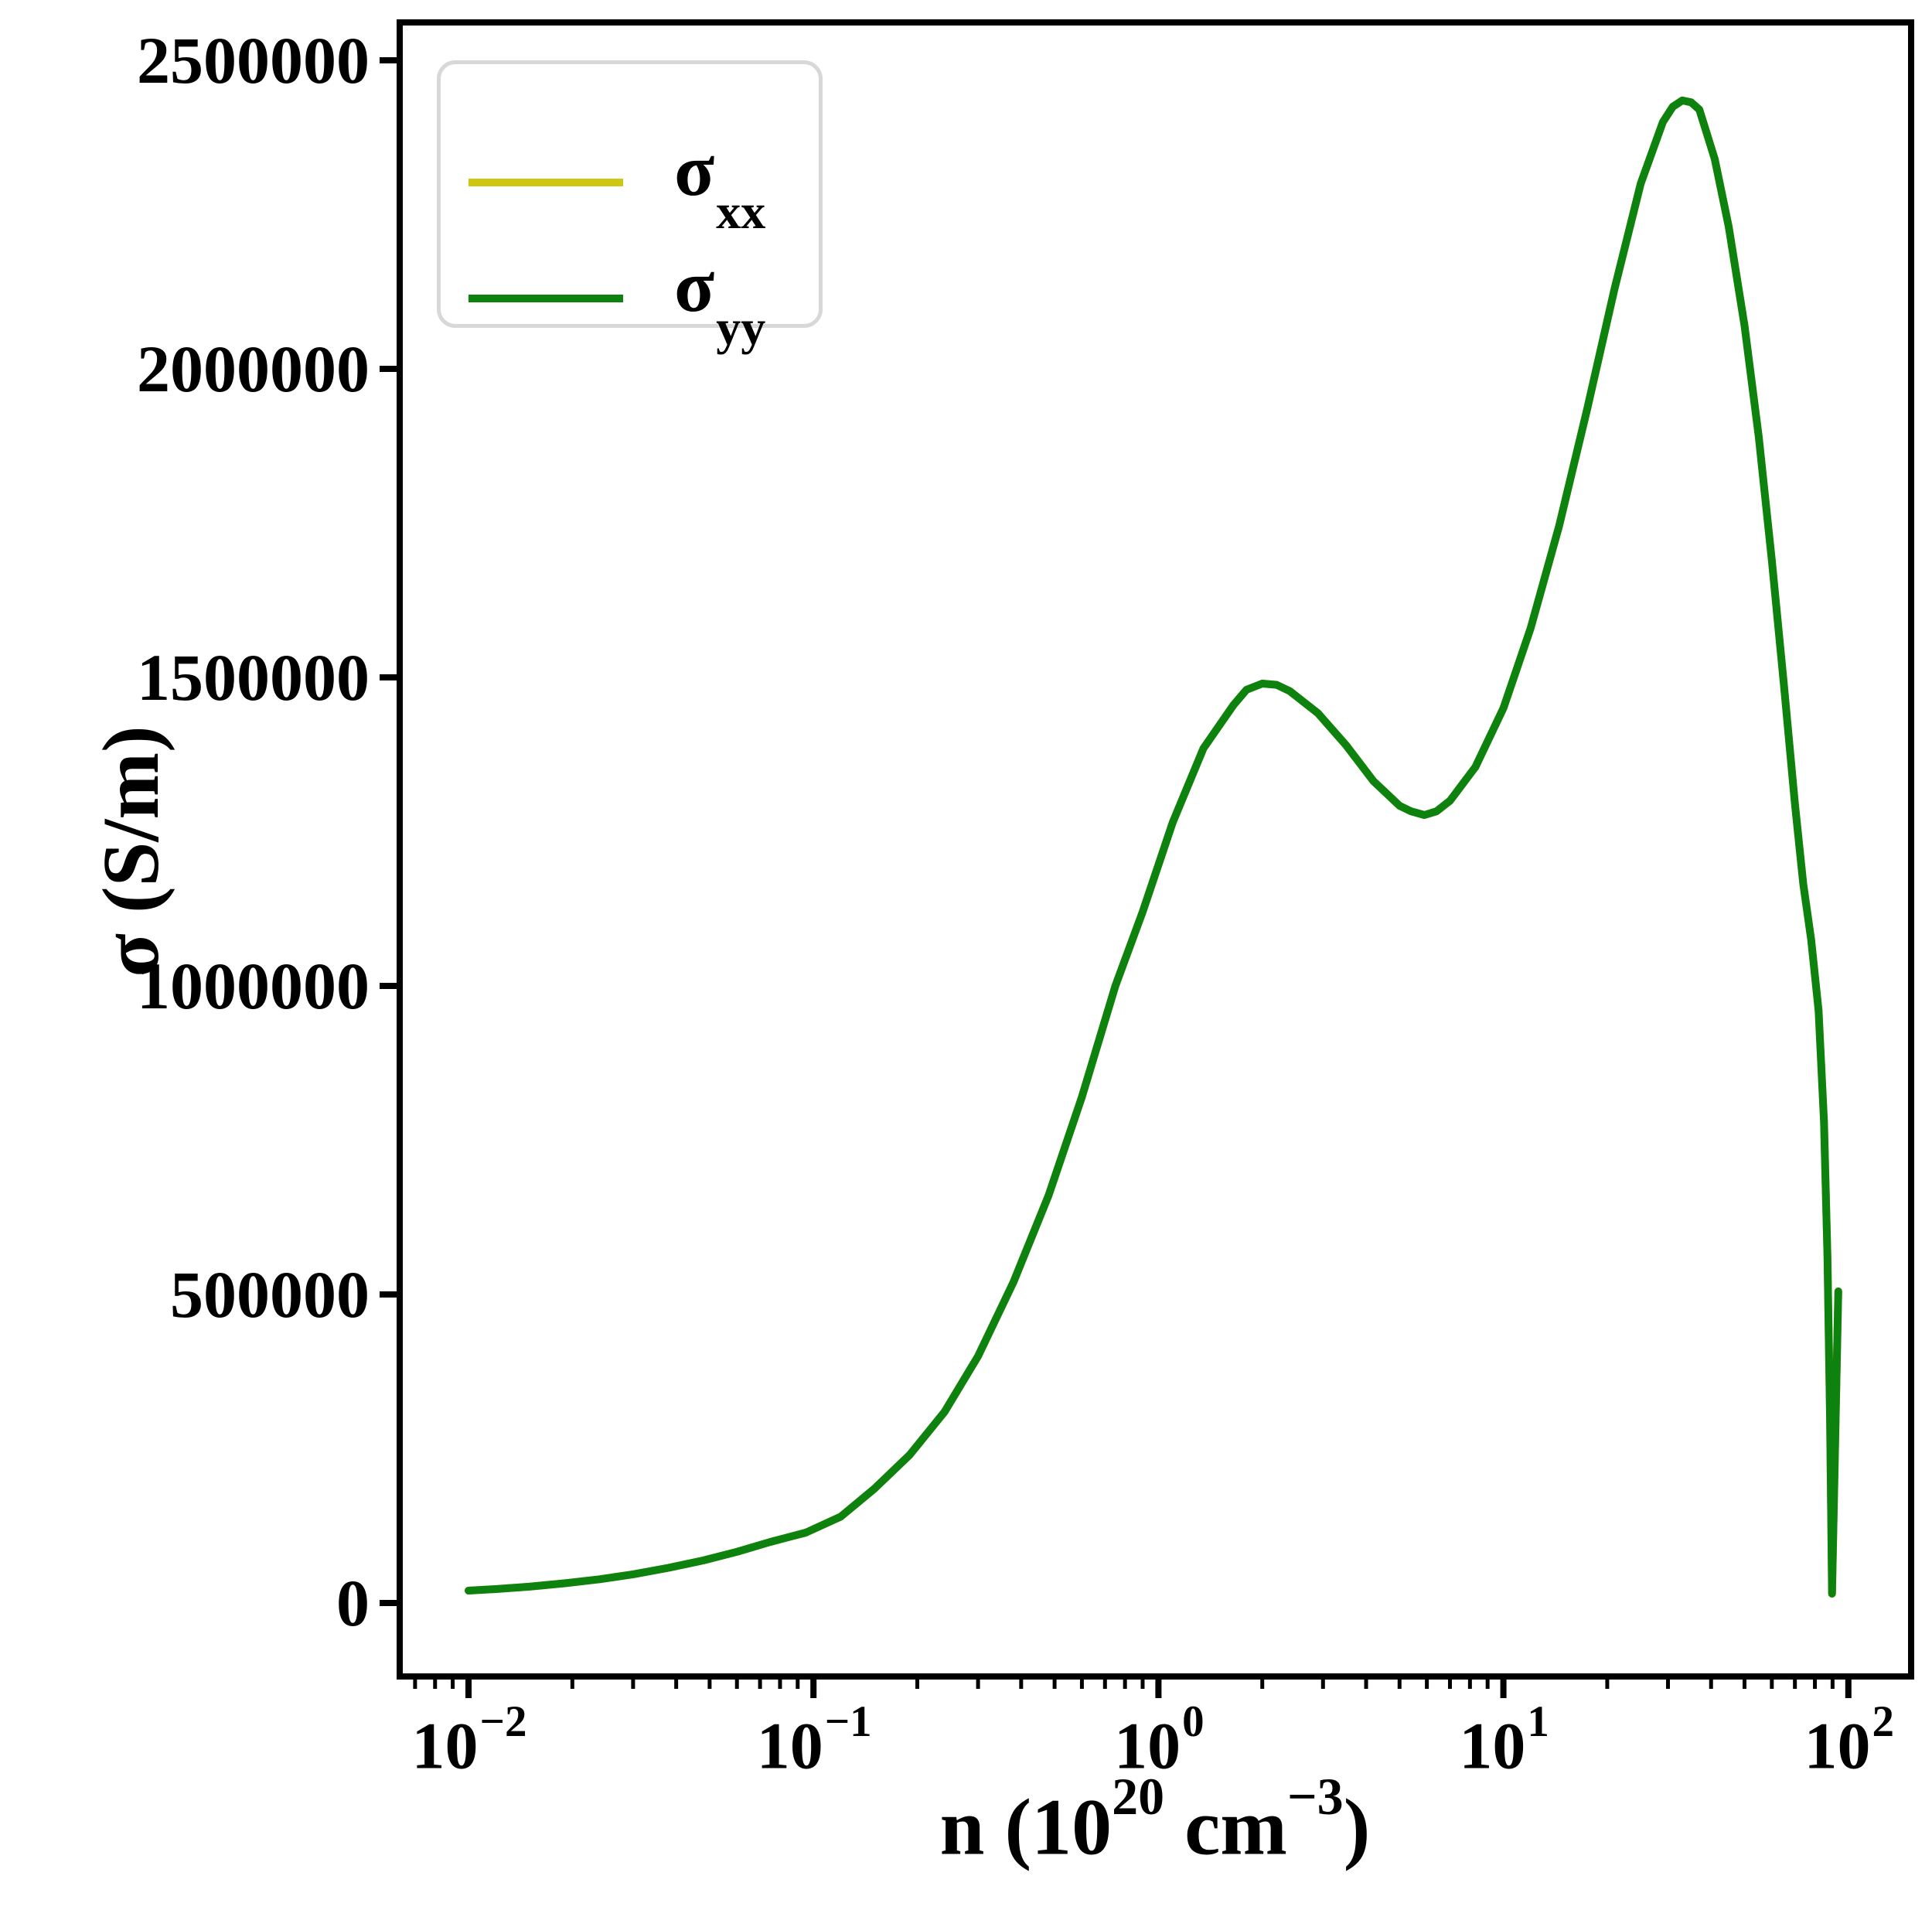 The width and height of the screenshot is (1932, 1927). I want to click on x-tick-label-10e2: 10², so click(1850, 1740).